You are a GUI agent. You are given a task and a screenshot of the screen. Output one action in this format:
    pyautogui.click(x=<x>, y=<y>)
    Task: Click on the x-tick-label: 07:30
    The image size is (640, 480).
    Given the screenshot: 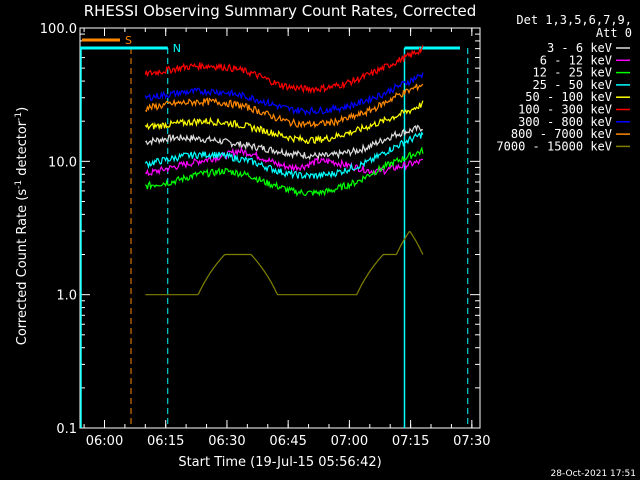 What is the action you would take?
    pyautogui.click(x=471, y=441)
    